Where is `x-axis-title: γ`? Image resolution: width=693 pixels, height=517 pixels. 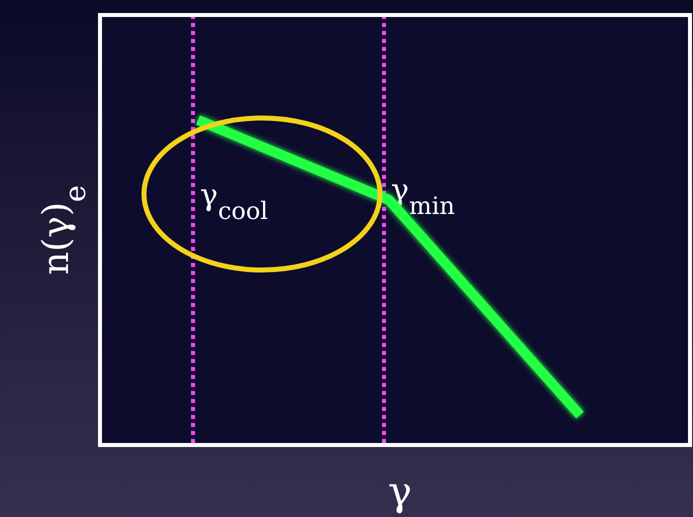
x-axis-title: γ is located at coordinates (400, 492).